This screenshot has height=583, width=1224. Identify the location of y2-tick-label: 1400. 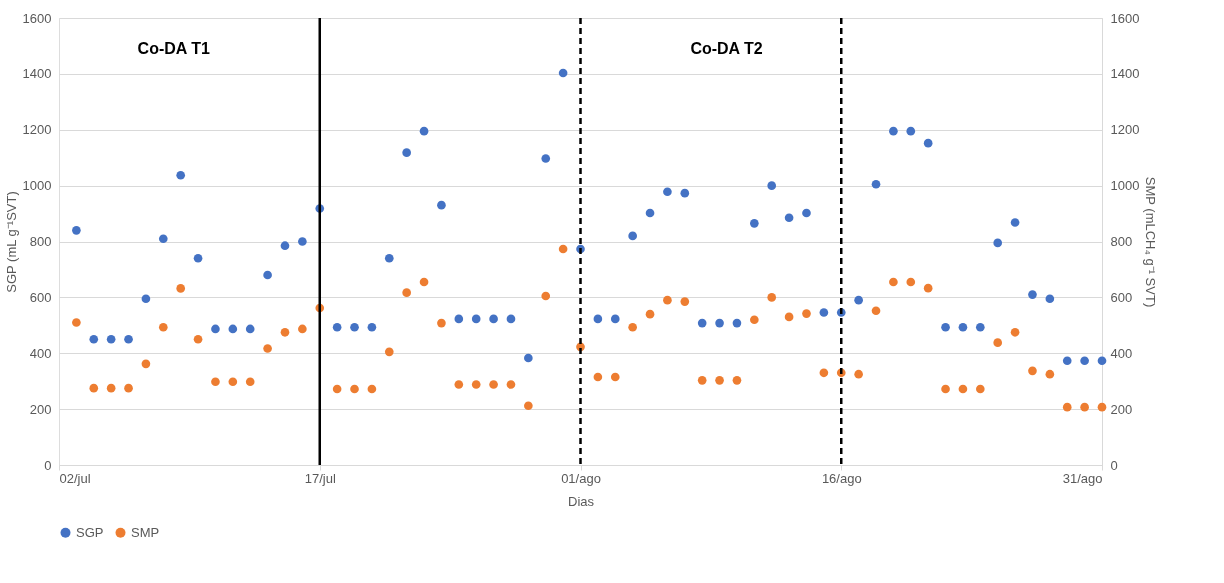
(1125, 74).